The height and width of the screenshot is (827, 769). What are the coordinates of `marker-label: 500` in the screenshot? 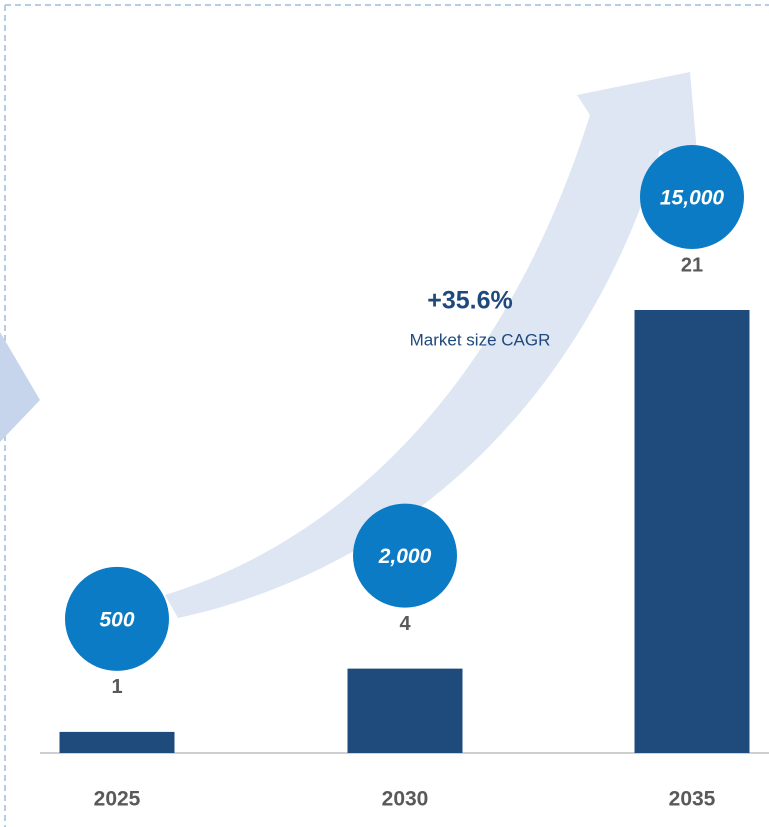 It's located at (116, 619).